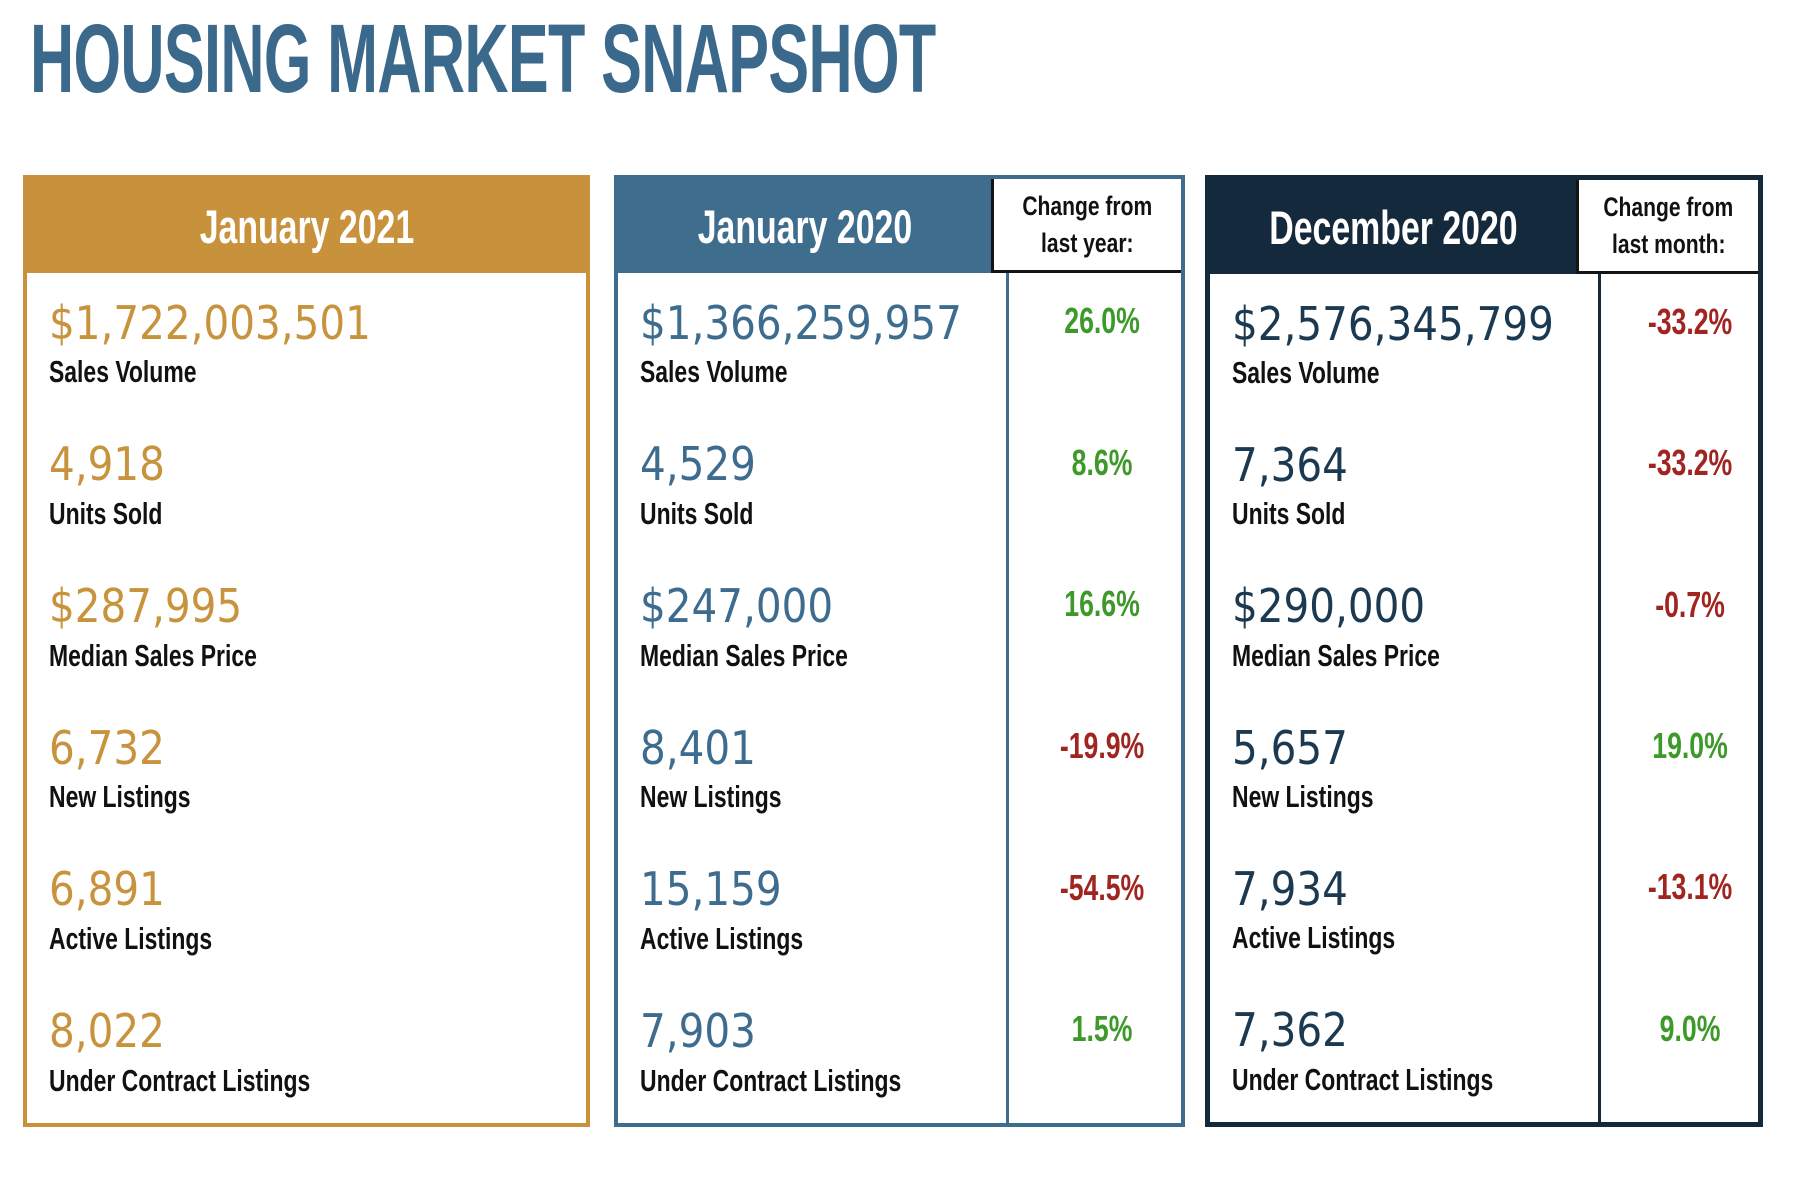 The image size is (1800, 1178). What do you see at coordinates (1100, 910) in the screenshot?
I see `change-cell: -54.5%` at bounding box center [1100, 910].